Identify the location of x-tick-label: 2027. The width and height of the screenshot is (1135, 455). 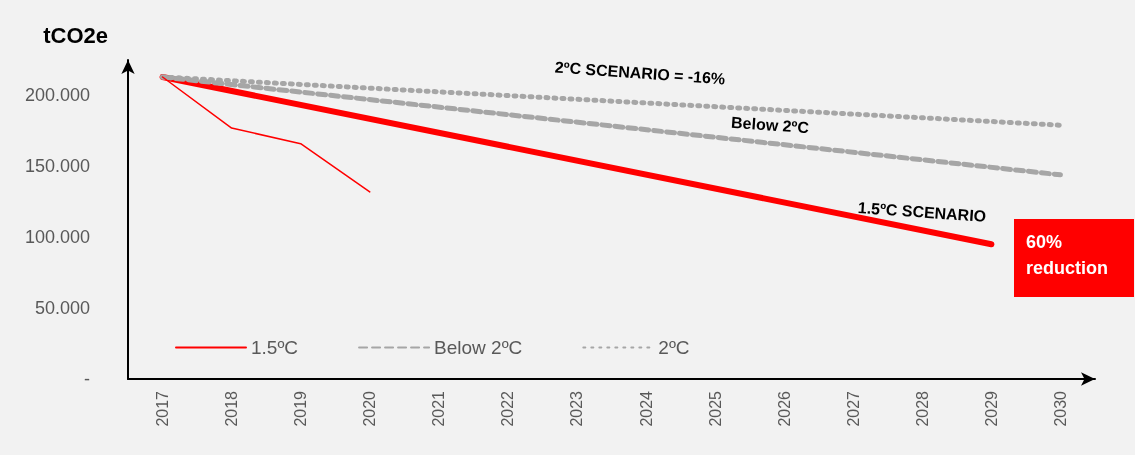
(853, 408).